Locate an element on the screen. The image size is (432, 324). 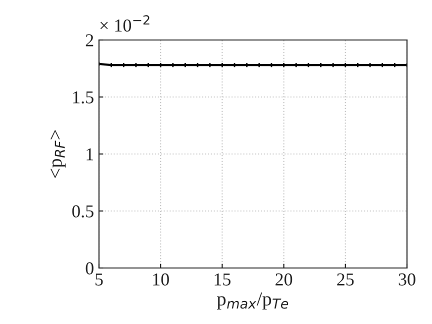
x-tick-label: 25 is located at coordinates (345, 279).